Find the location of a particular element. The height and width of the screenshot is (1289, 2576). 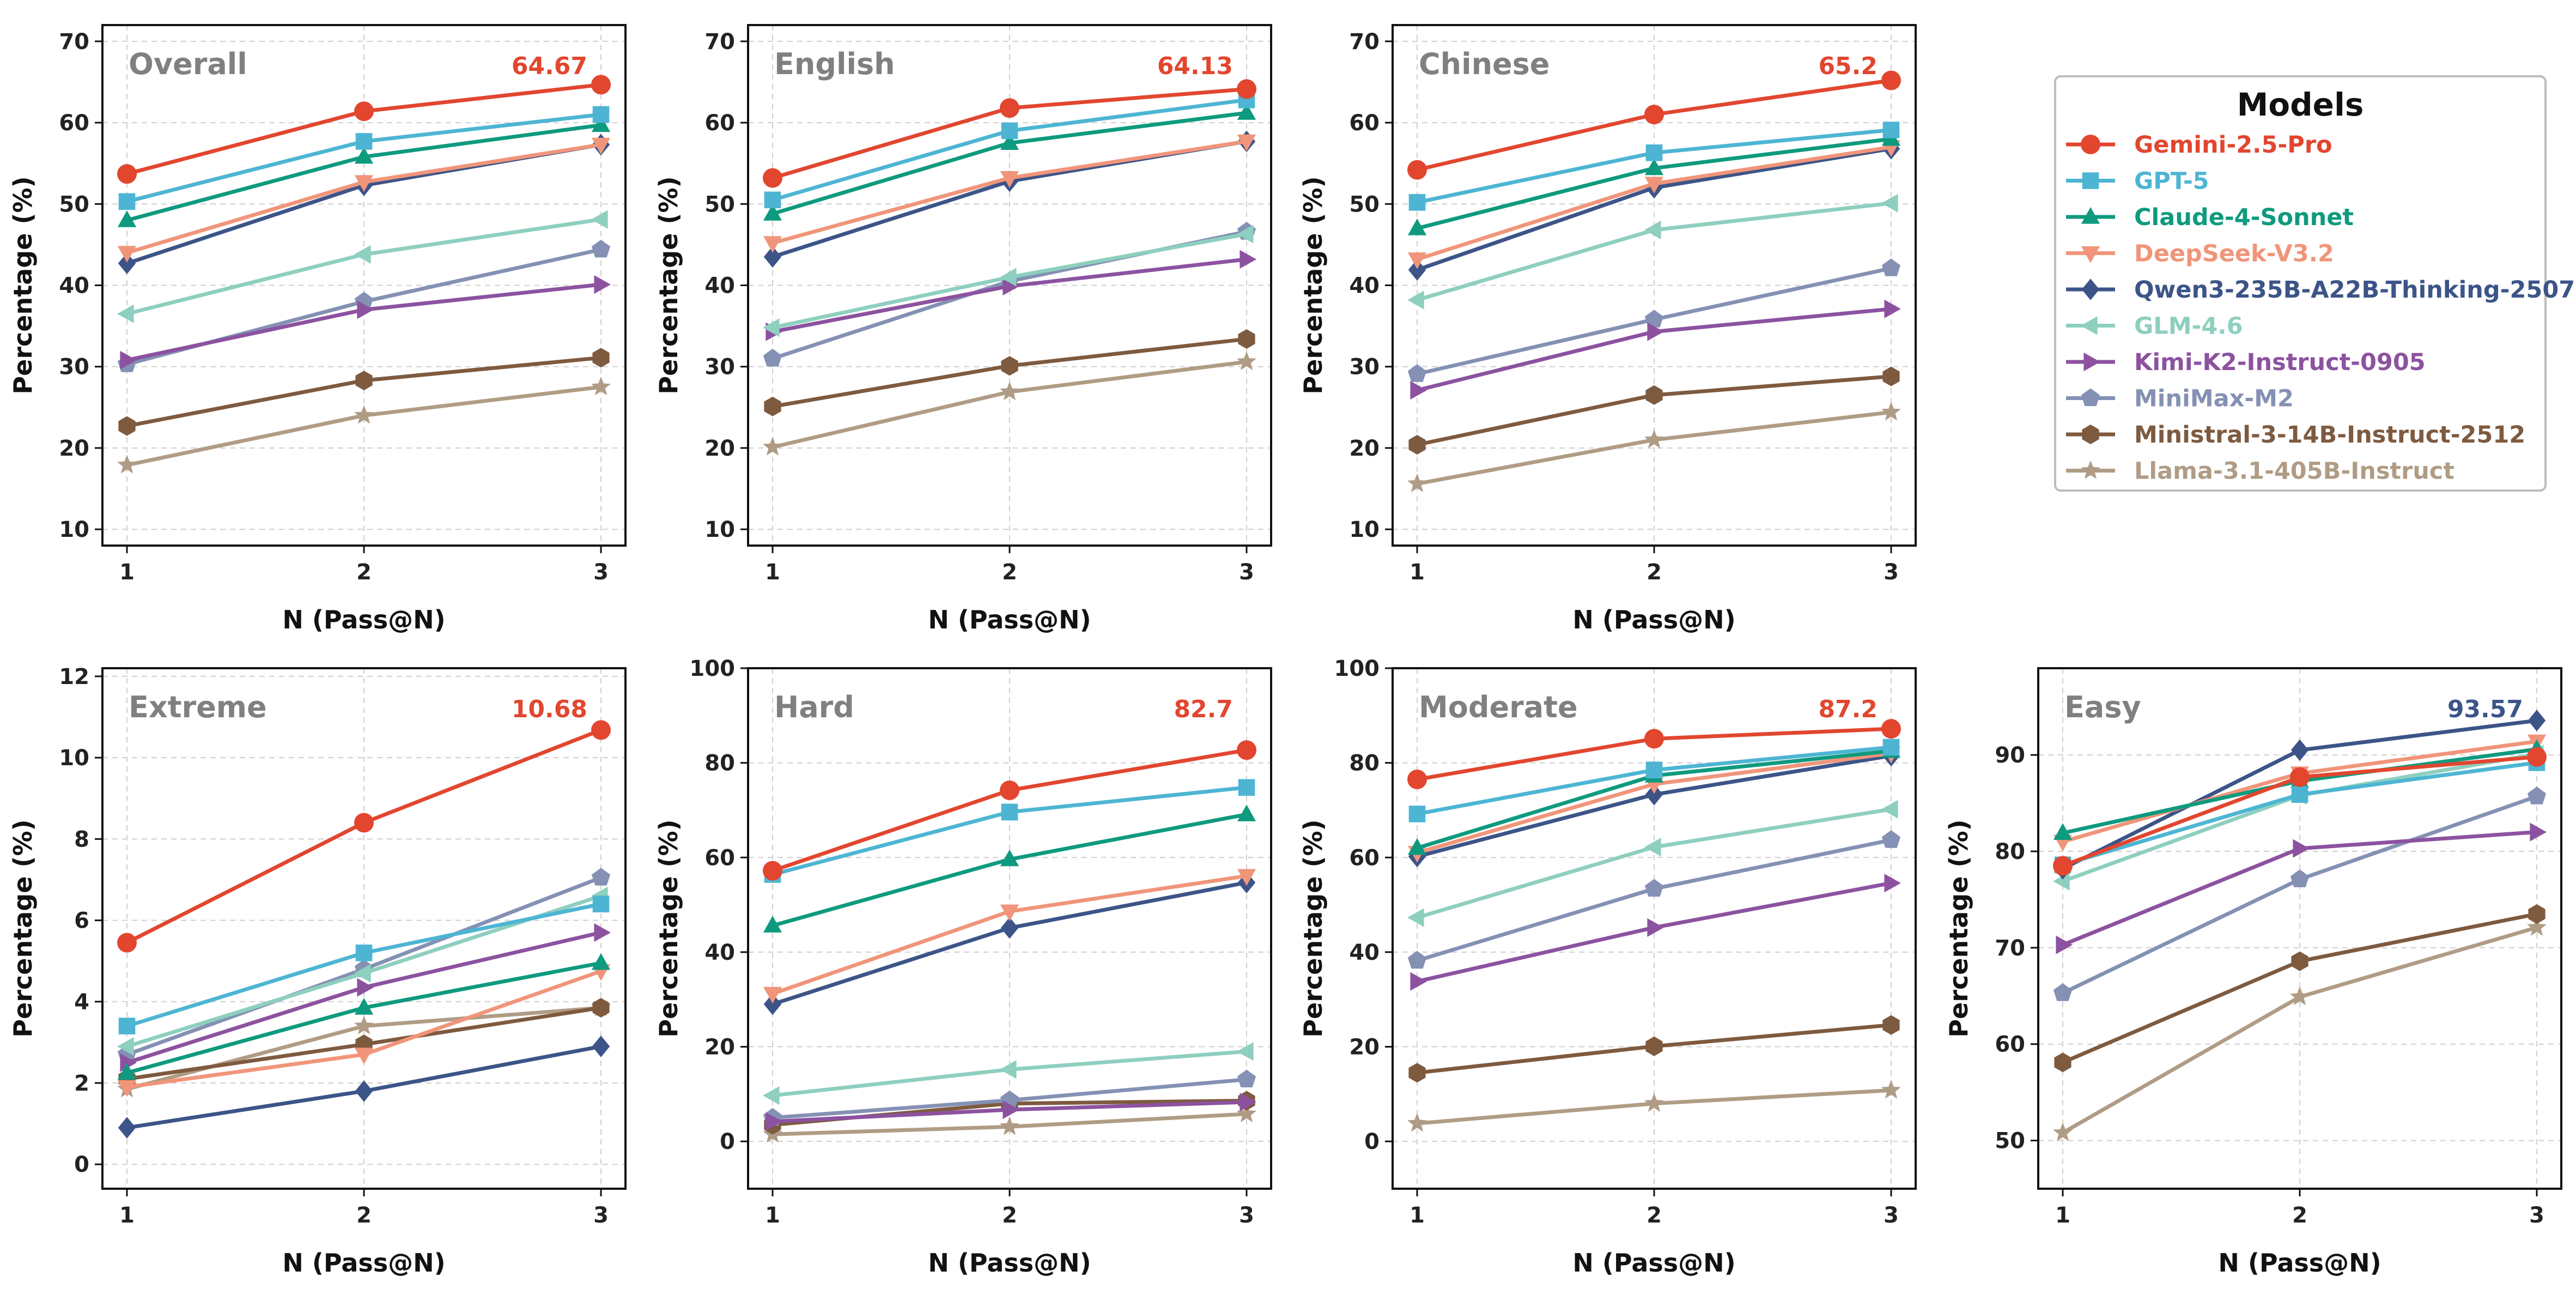

legend-entry-qwen3-235b-a22b-thinking-2507: Qwen3-235B-A22B-Thinking-2507 is located at coordinates (2320, 290).